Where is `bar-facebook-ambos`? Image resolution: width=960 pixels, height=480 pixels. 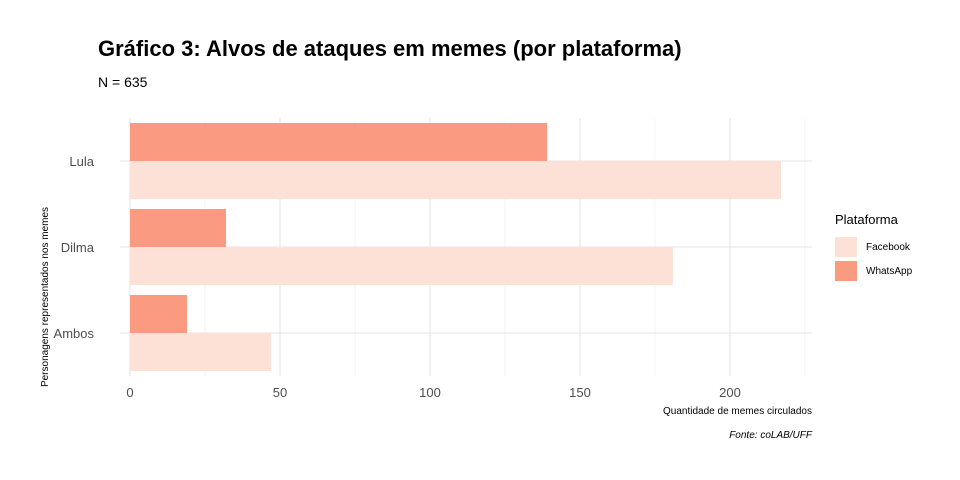 bar-facebook-ambos is located at coordinates (200, 352).